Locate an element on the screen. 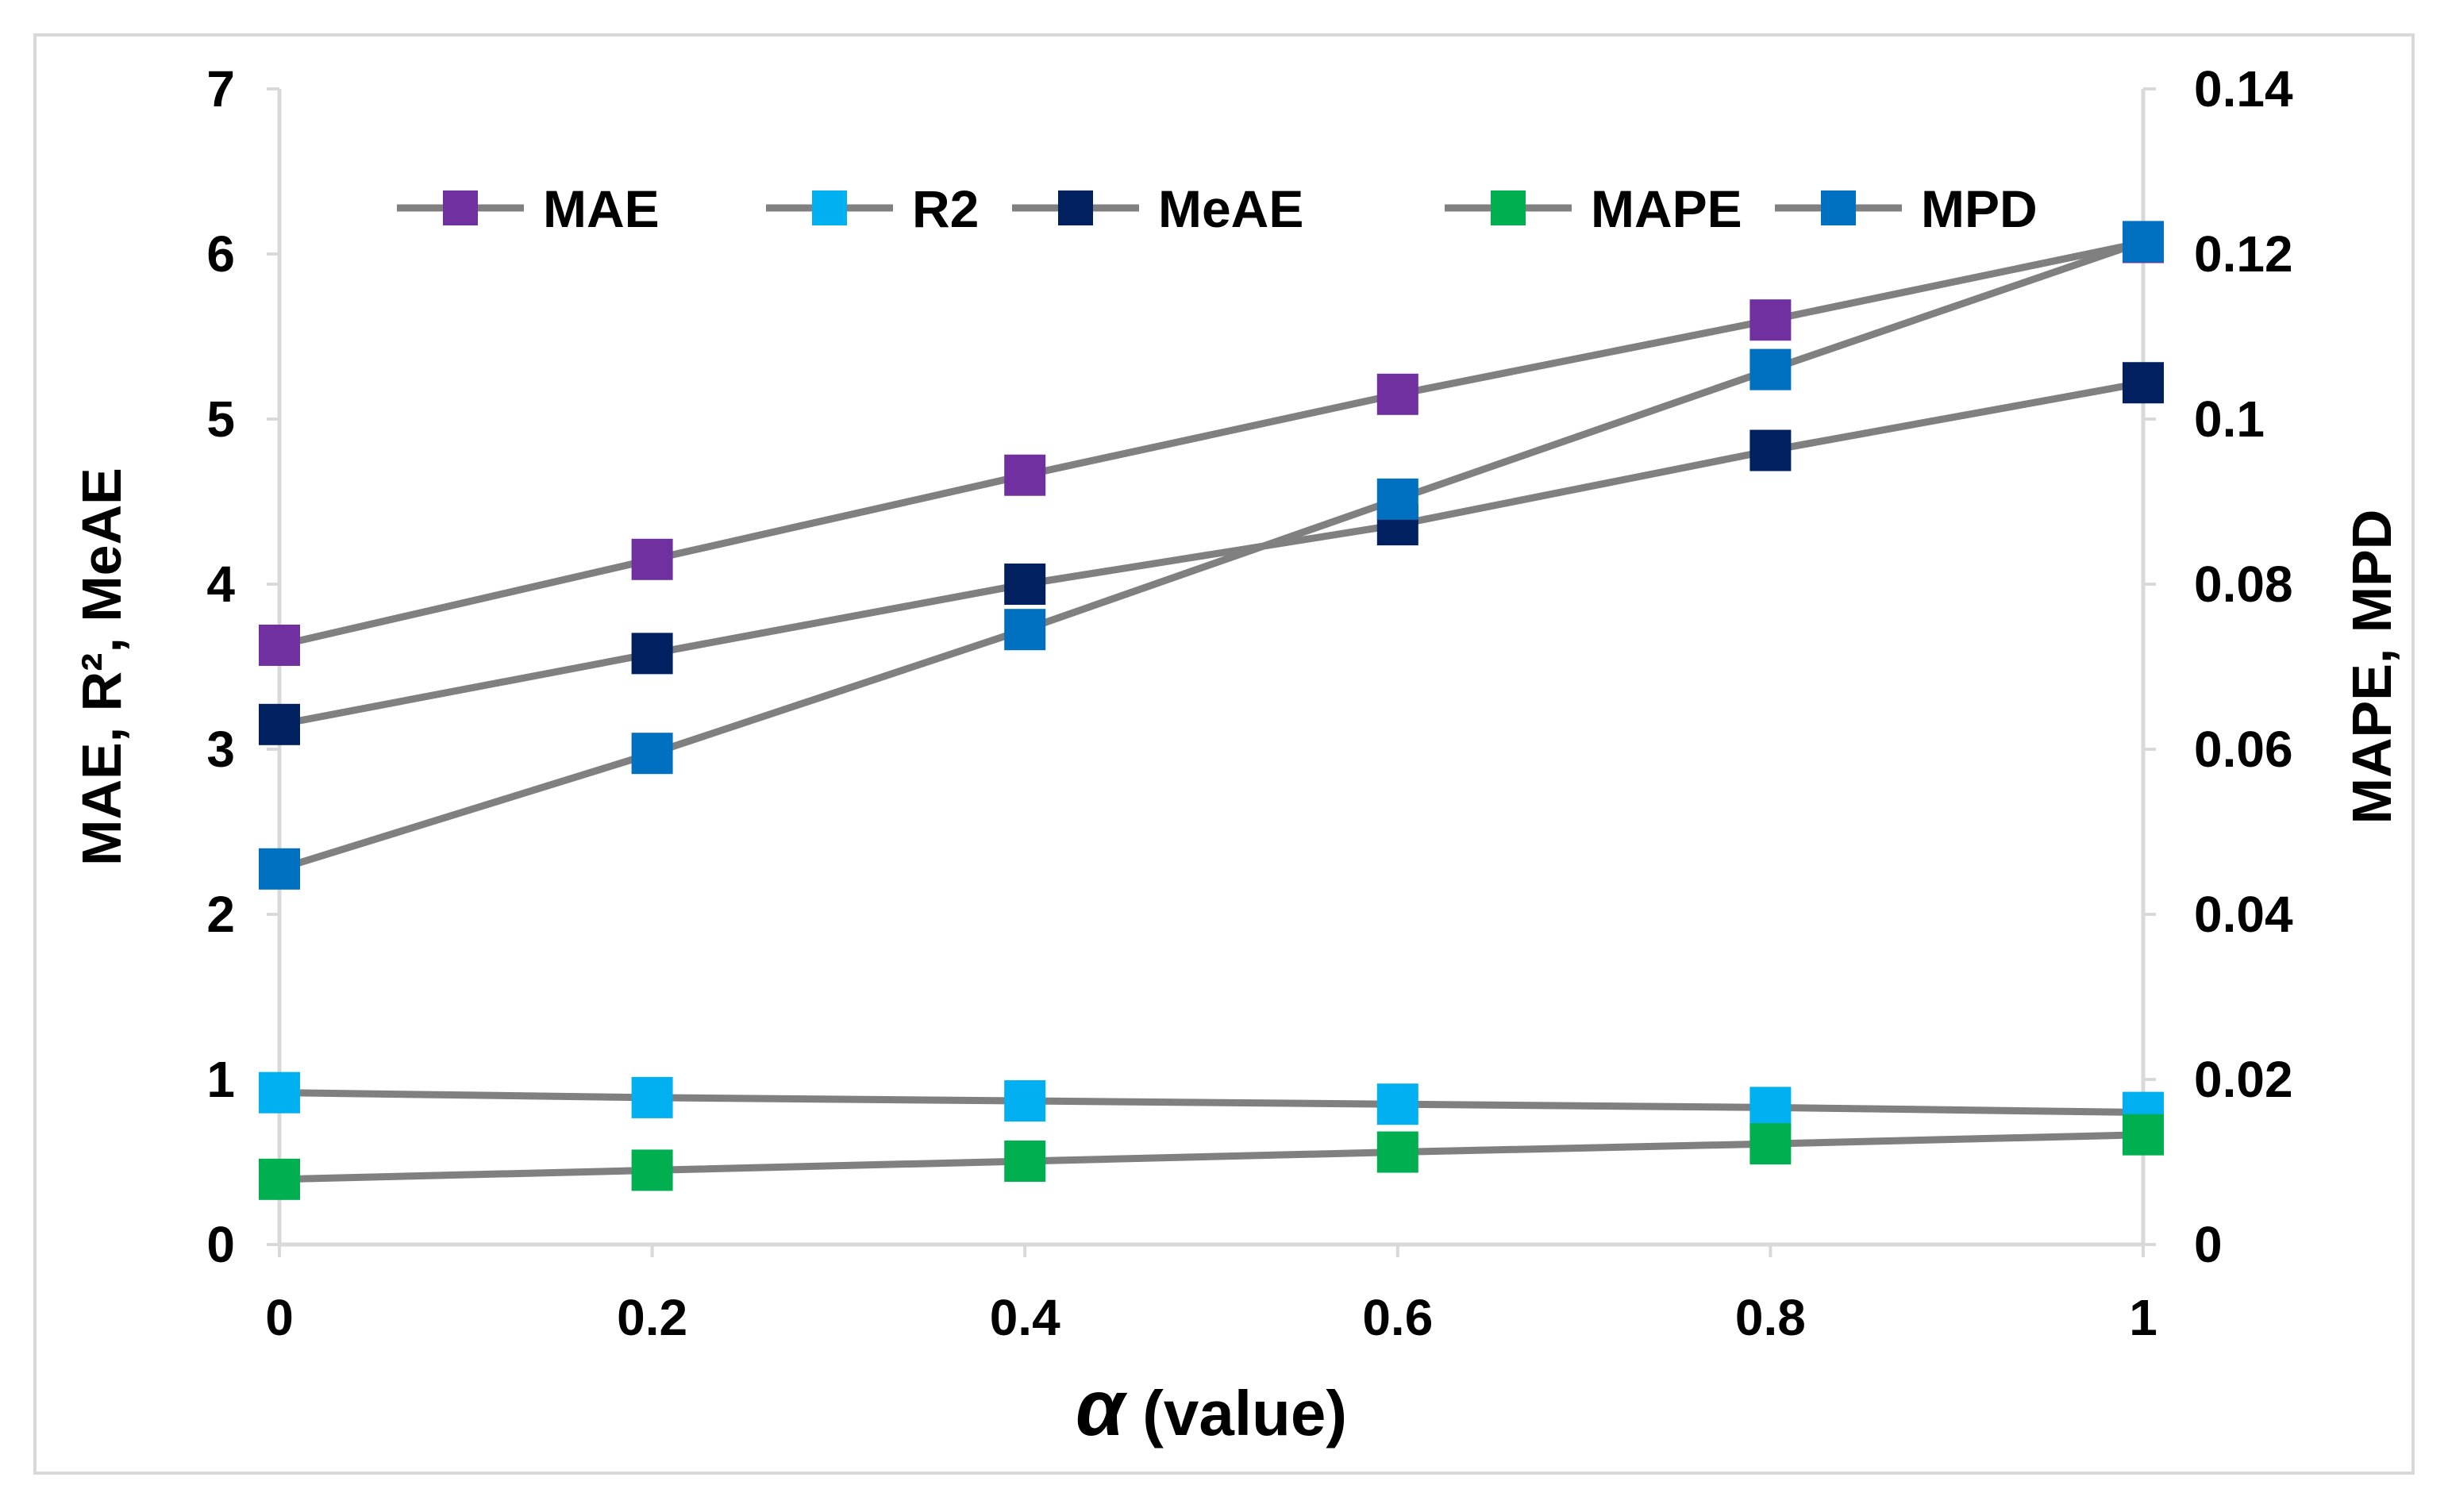  right-y-tick-label: 0.06 is located at coordinates (2243, 749).